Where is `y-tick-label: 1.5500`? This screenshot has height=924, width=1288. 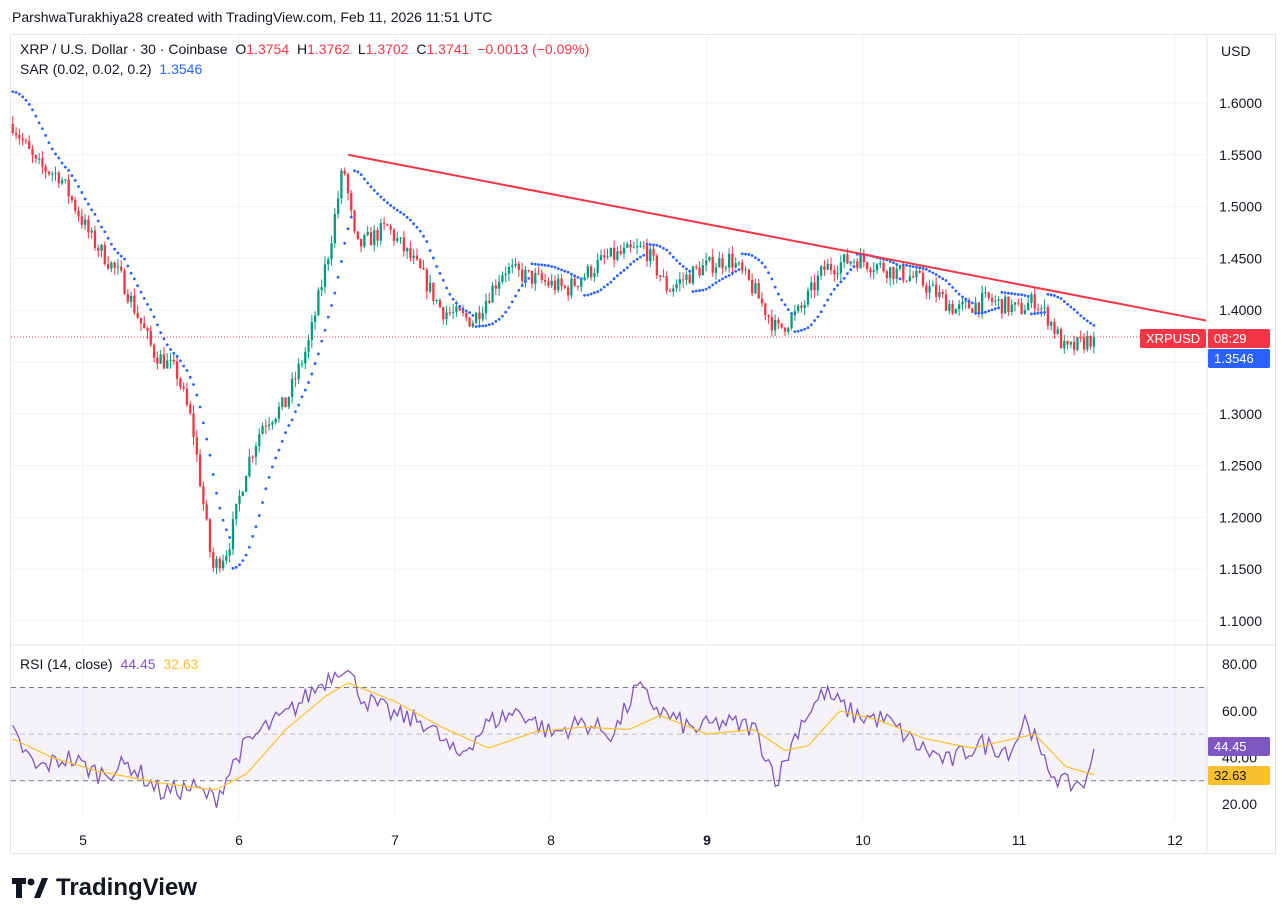
y-tick-label: 1.5500 is located at coordinates (1240, 155).